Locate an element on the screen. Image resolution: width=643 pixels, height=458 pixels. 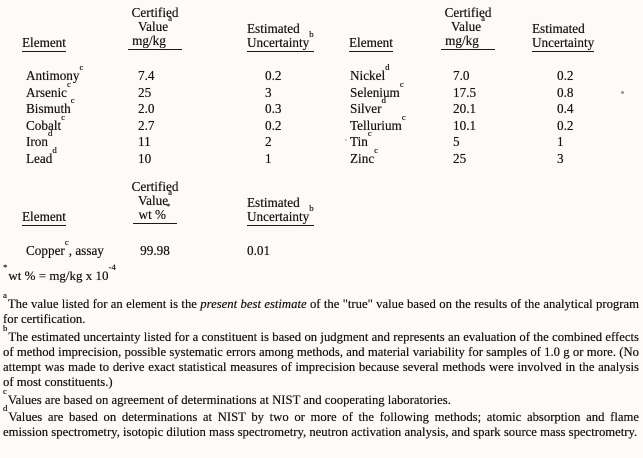
footnote-marker-b: b is located at coordinates (5, 327).